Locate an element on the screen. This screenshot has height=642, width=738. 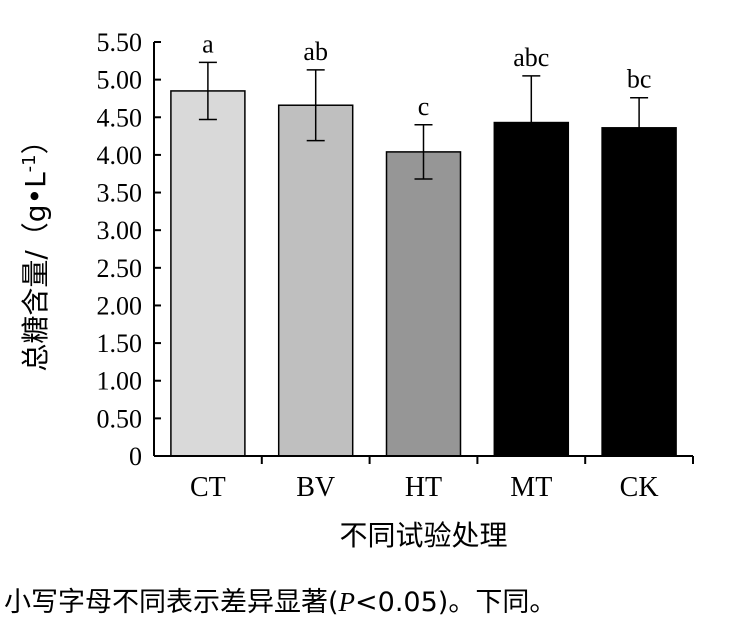
y-tick-label: 5.50 is located at coordinates (120, 42).